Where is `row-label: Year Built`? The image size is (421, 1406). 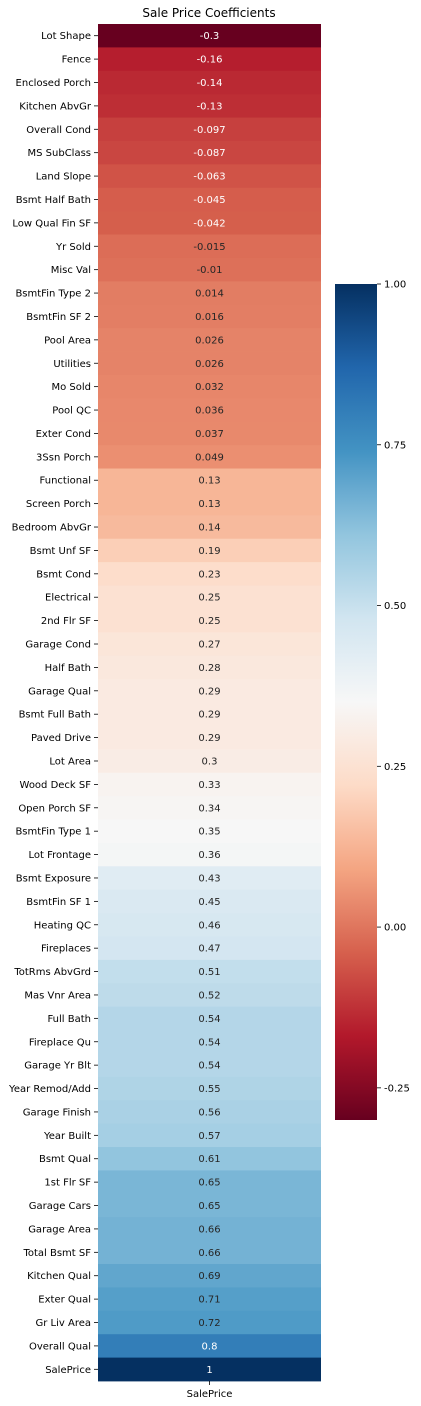 row-label: Year Built is located at coordinates (67, 1136).